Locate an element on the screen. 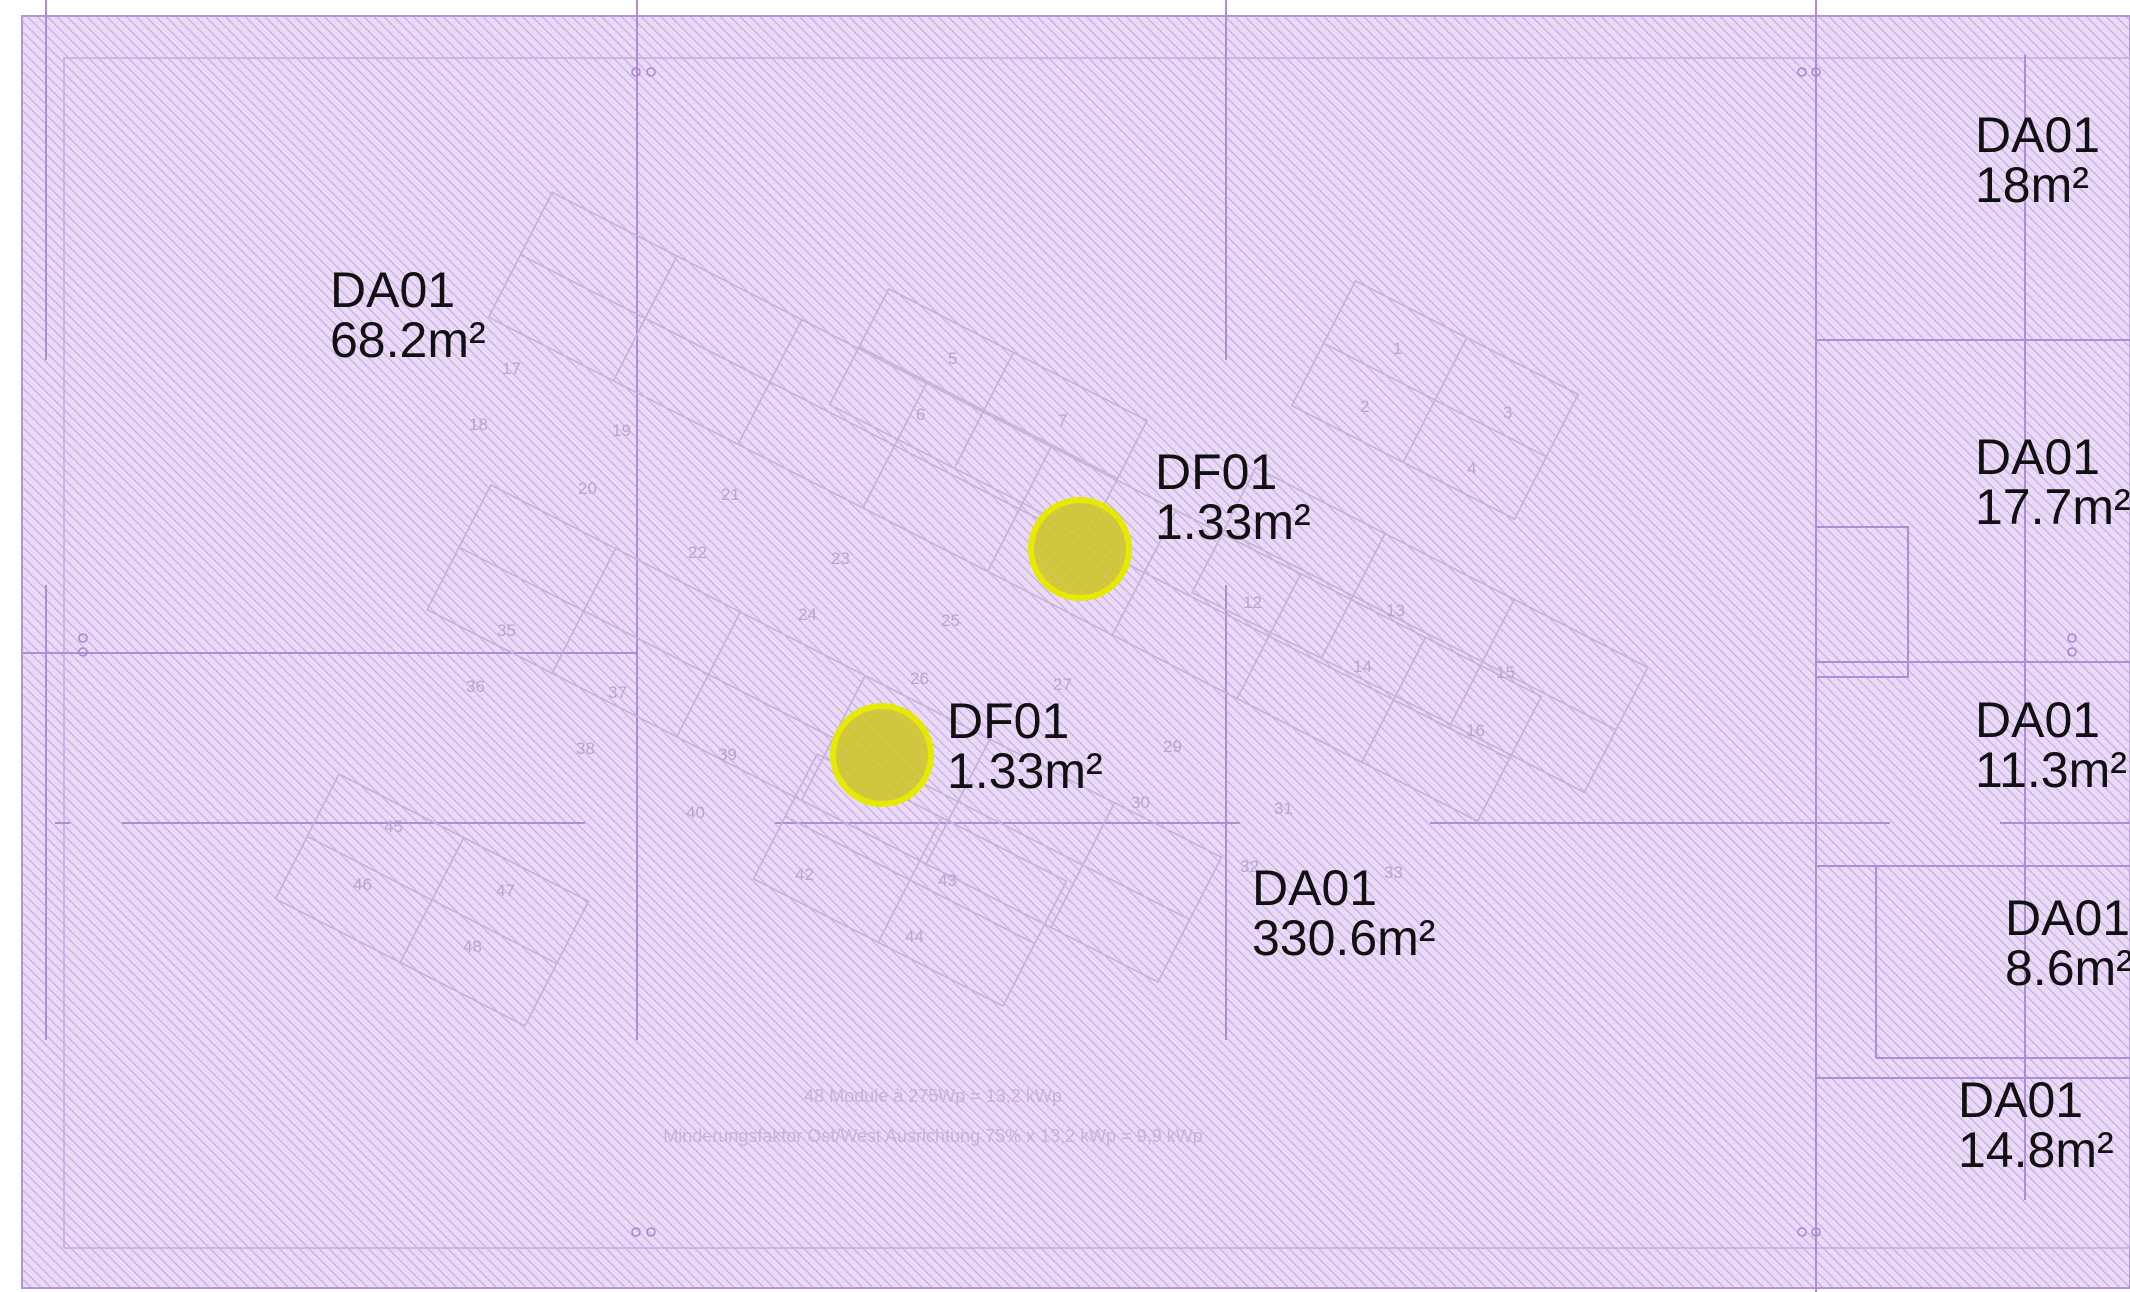 The image size is (2130, 1292). zone-label: DA01 8.6m² is located at coordinates (2067, 943).